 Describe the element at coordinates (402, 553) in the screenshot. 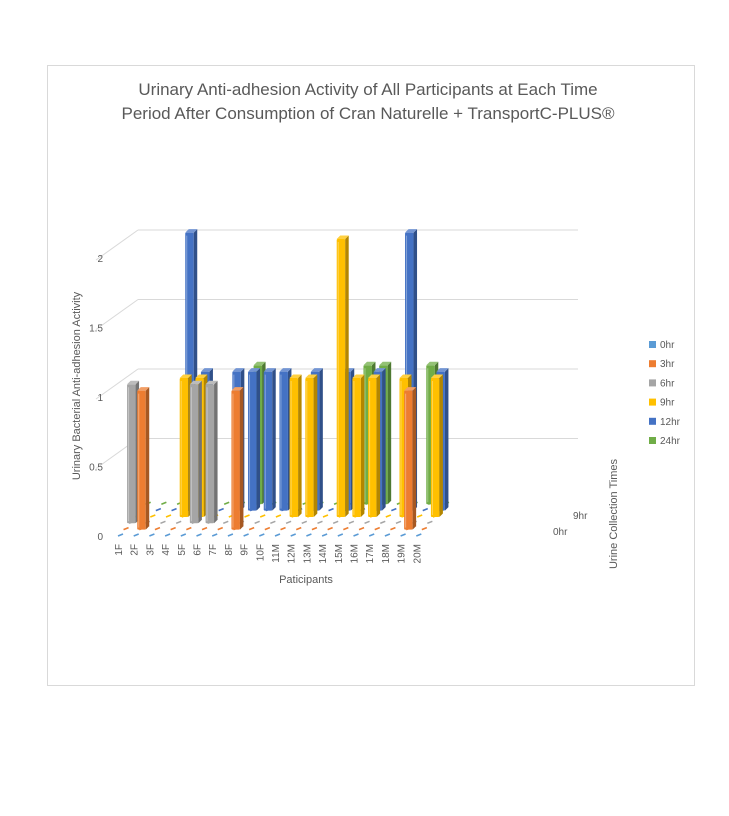

I see `x-tick-label: 19M` at that location.